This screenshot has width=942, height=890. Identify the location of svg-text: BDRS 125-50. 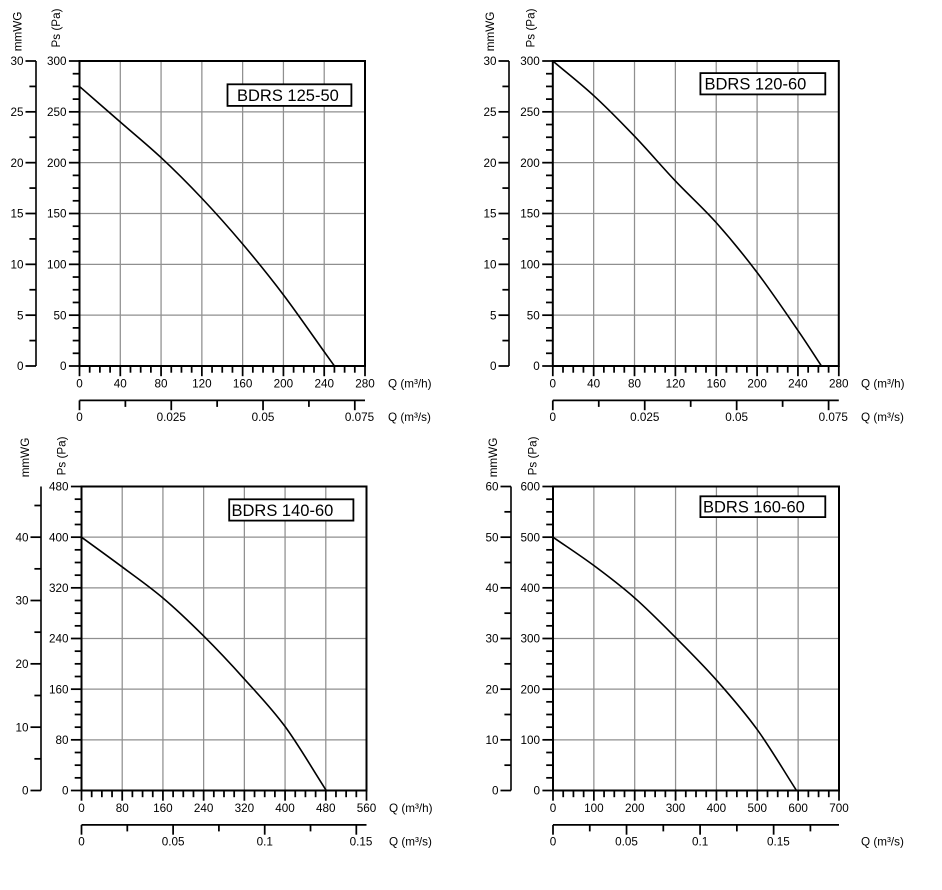
(288, 96).